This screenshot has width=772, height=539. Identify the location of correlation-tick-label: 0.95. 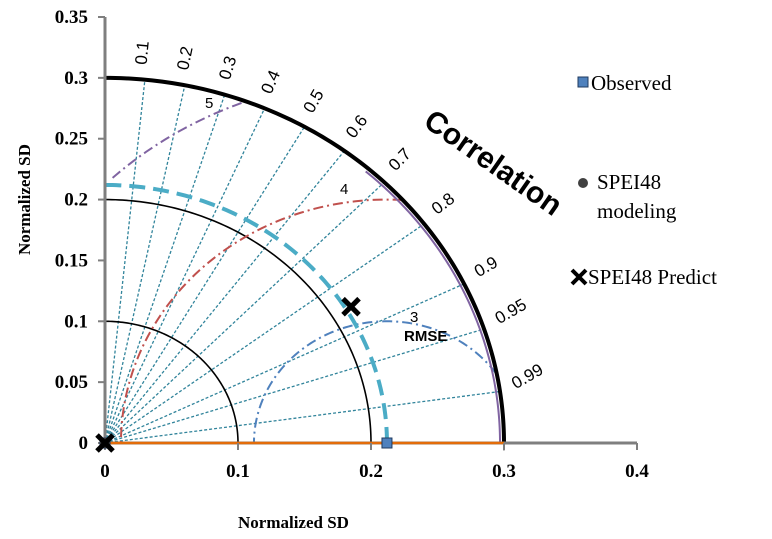
(511, 311).